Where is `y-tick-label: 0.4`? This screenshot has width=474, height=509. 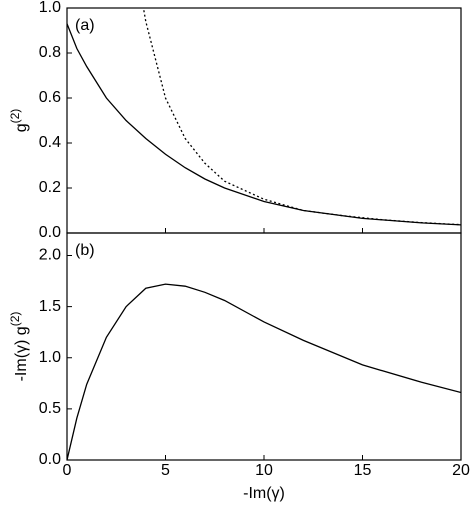 y-tick-label: 0.4 is located at coordinates (50, 142).